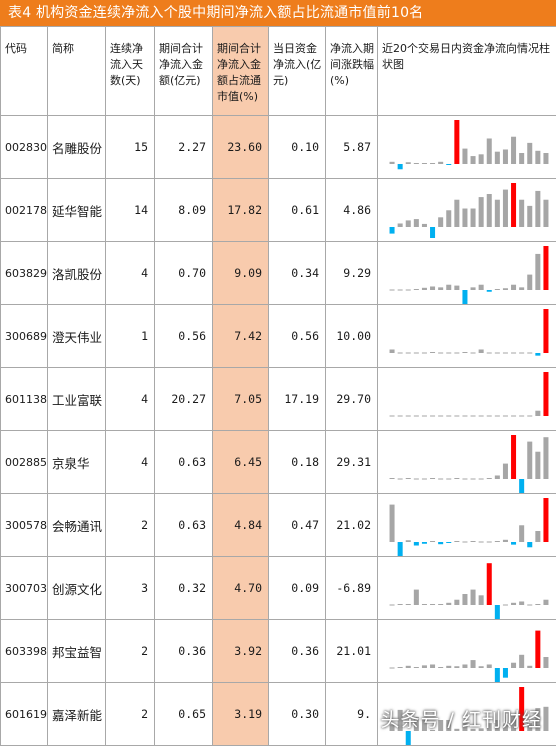  Describe the element at coordinates (77, 71) in the screenshot. I see `header-name: 简称` at that location.